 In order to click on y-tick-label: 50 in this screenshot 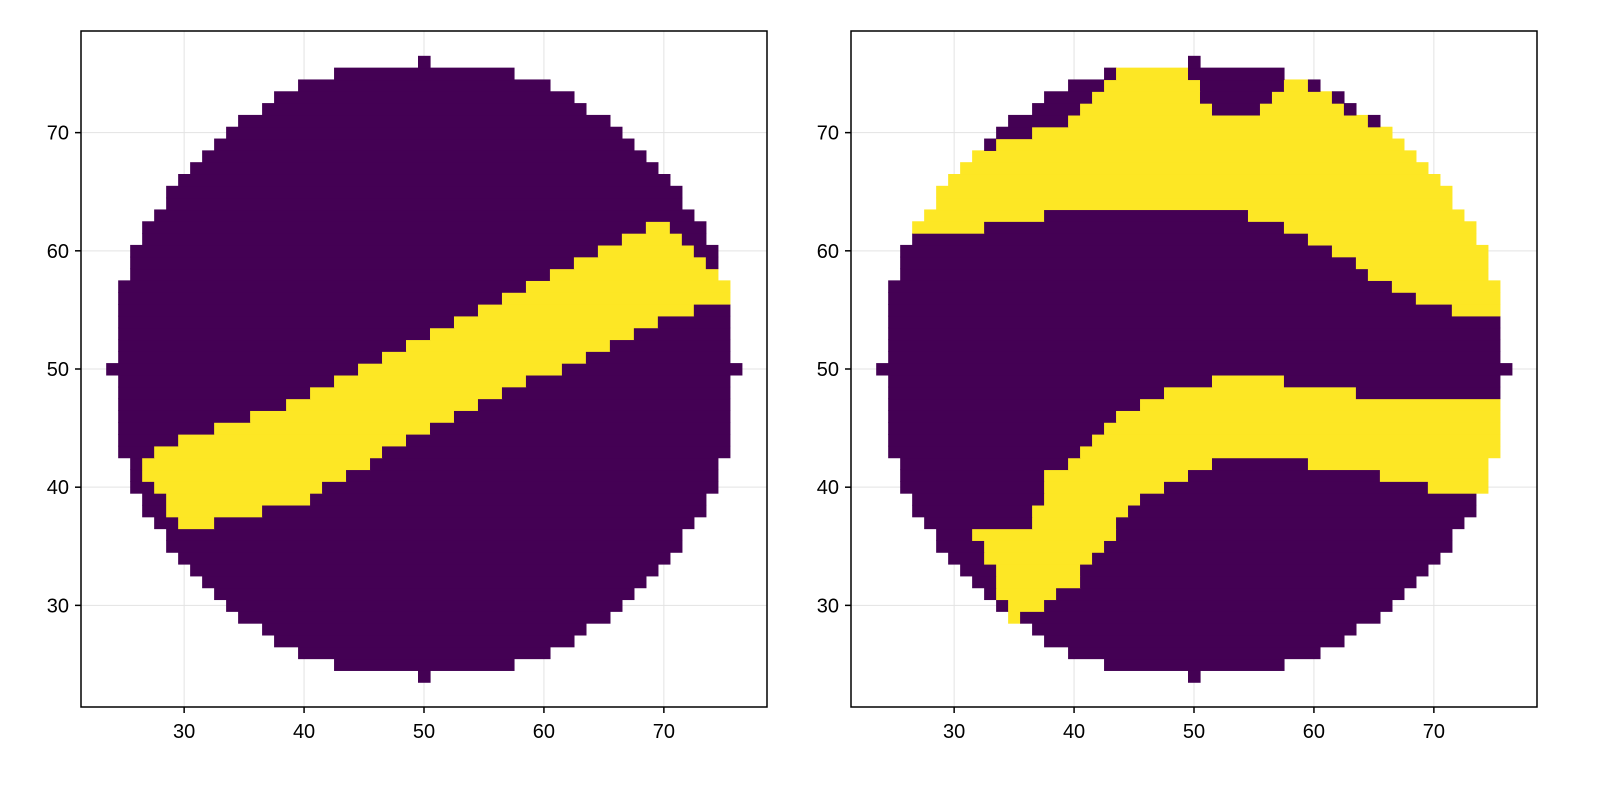, I will do `click(58, 370)`.